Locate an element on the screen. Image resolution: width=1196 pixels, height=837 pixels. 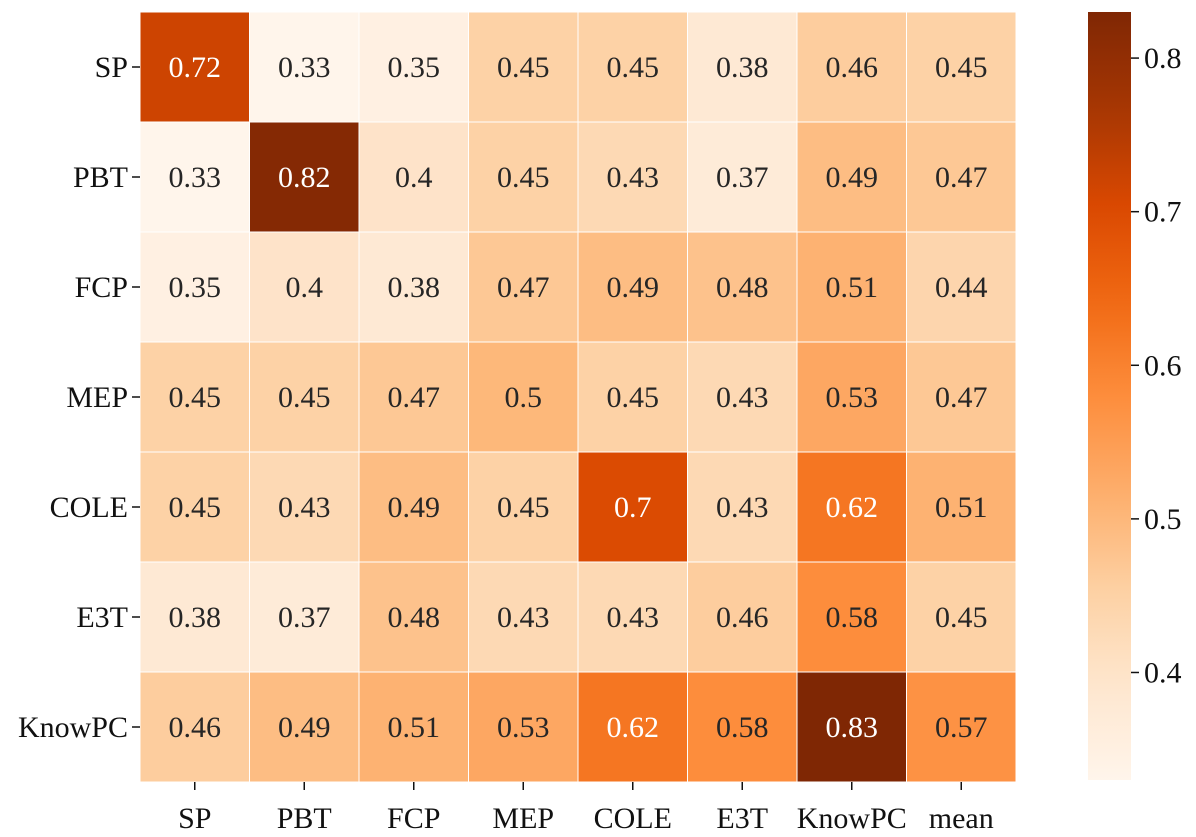
colorbar-tick-label: 0.8 is located at coordinates (1163, 58).